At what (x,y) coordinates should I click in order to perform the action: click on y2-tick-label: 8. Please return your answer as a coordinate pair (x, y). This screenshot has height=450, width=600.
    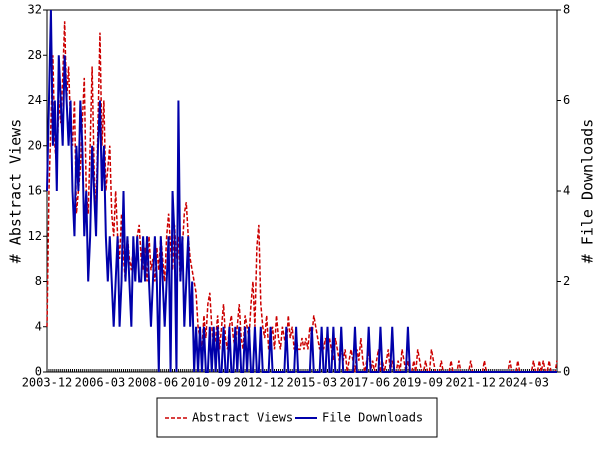
    Looking at the image, I should click on (566, 10).